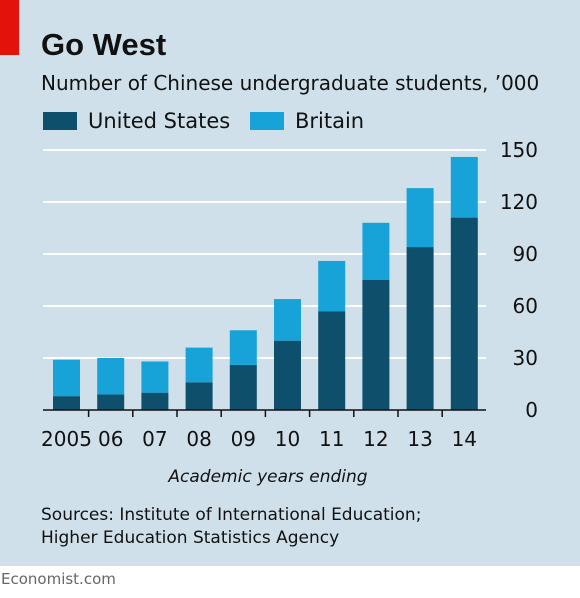  What do you see at coordinates (329, 121) in the screenshot?
I see `legend-label-1: Britain` at bounding box center [329, 121].